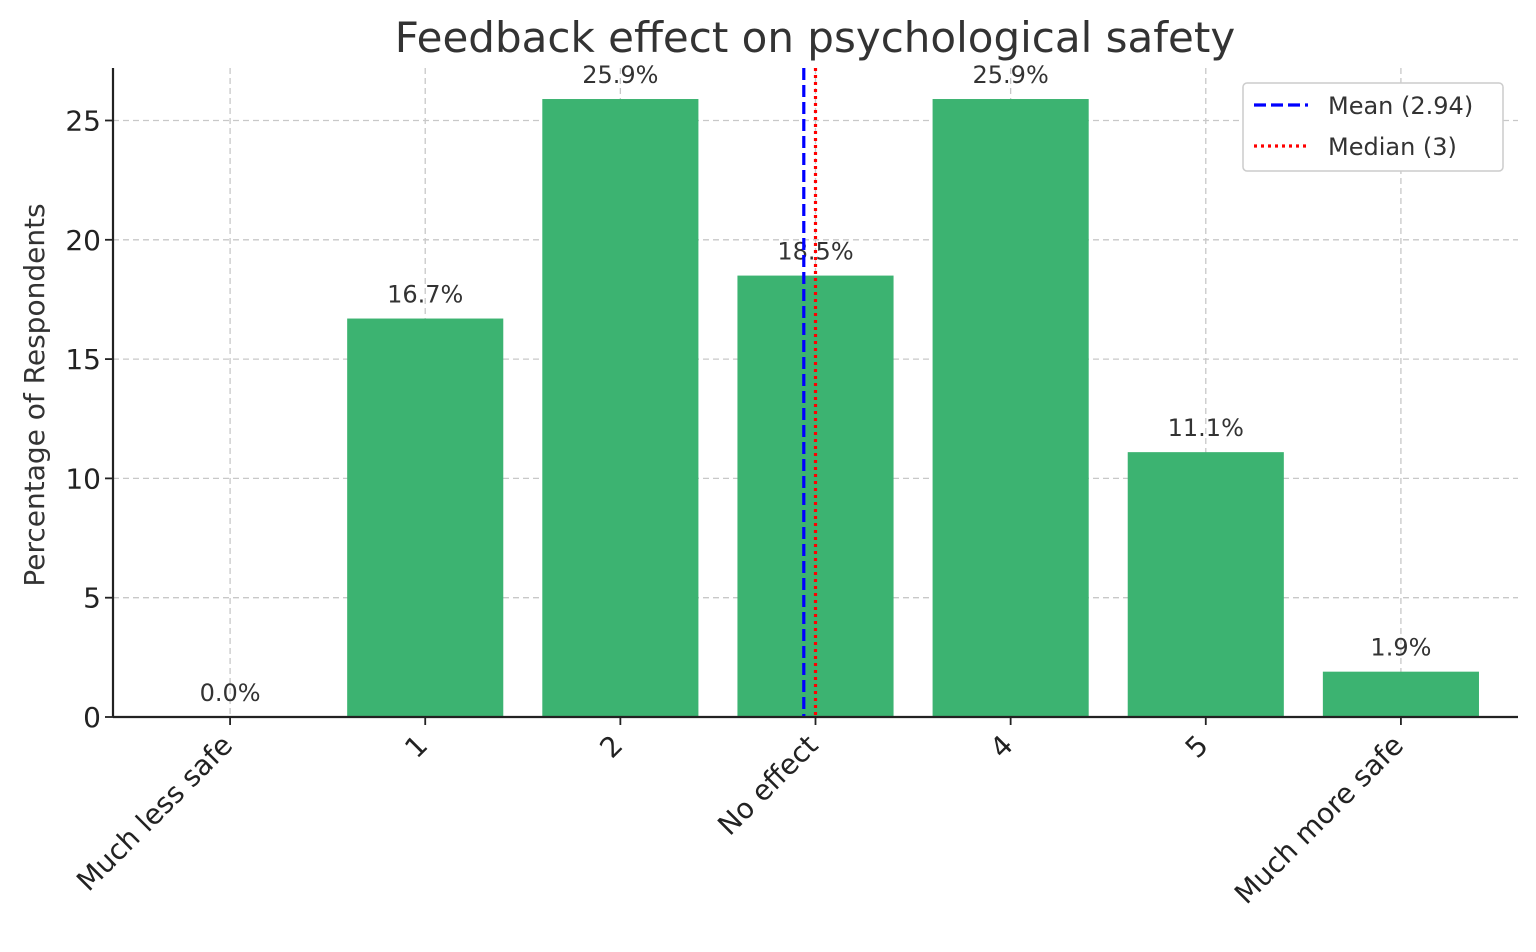 This screenshot has width=1536, height=952. What do you see at coordinates (154, 813) in the screenshot?
I see `x-tick-label: Much less safe` at bounding box center [154, 813].